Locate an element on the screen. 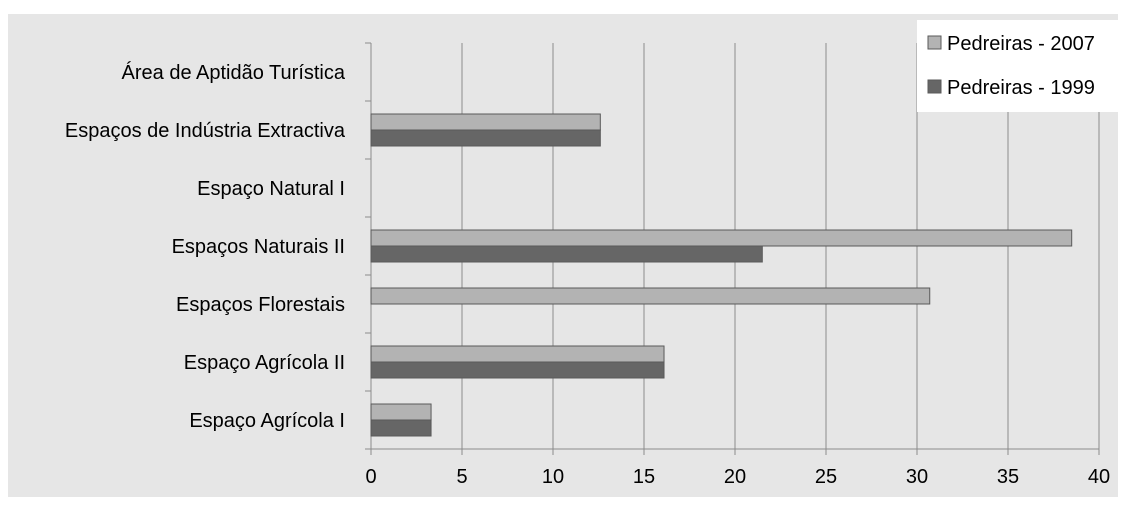 The image size is (1126, 512). category-label: Espaço Agrícola II is located at coordinates (264, 363).